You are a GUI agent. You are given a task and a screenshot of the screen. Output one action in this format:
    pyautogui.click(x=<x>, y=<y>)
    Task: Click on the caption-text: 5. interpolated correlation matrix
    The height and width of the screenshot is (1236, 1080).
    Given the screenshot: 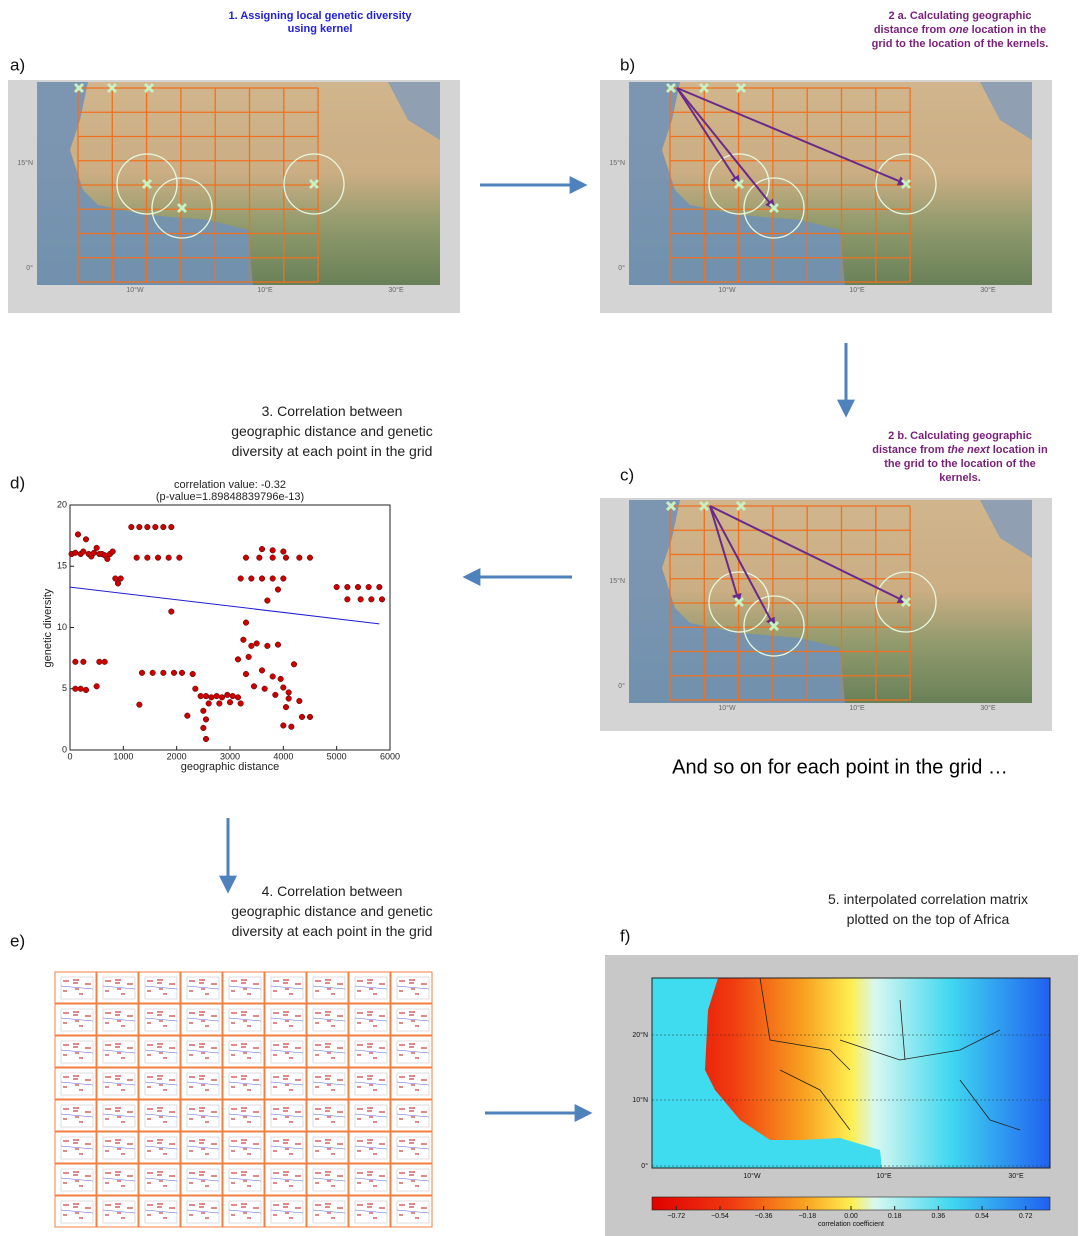 What is the action you would take?
    pyautogui.click(x=928, y=899)
    